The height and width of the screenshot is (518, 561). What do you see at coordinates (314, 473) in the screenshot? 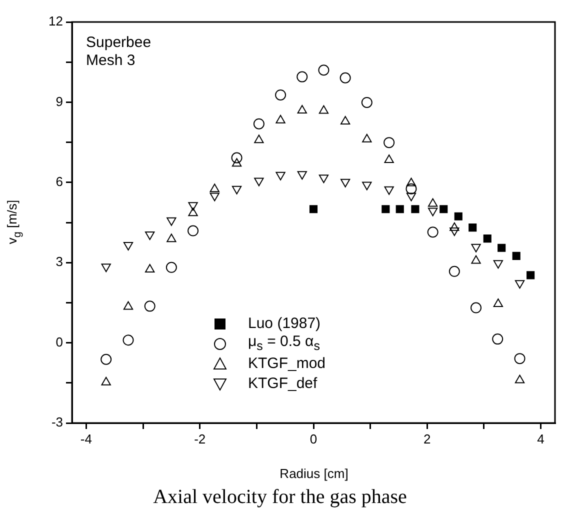
I see `x-axis-title: Radius [cm]` at bounding box center [314, 473].